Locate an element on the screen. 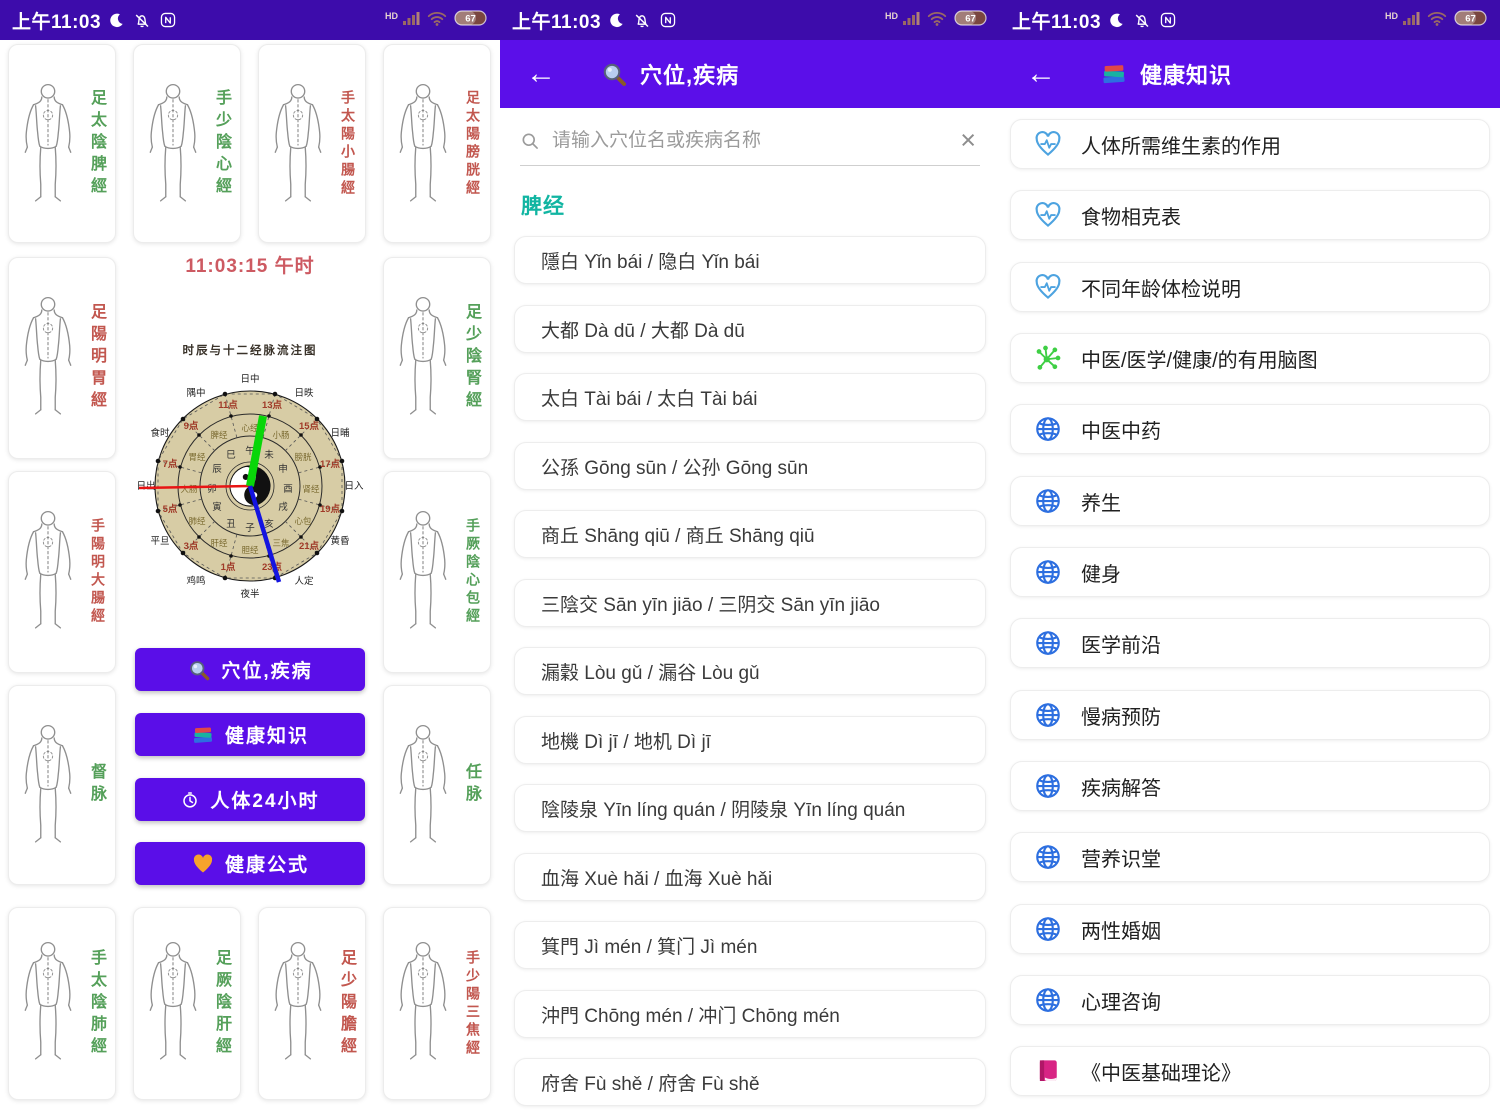  meridian-card: 手少陽三焦經 is located at coordinates (437, 1003).